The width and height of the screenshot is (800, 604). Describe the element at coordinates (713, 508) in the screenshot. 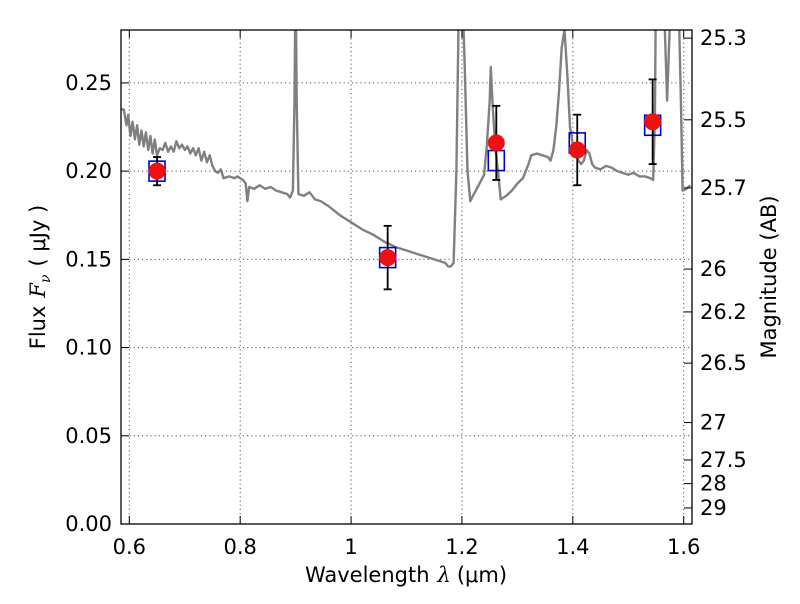

I see `y2-tick-label: 29` at that location.